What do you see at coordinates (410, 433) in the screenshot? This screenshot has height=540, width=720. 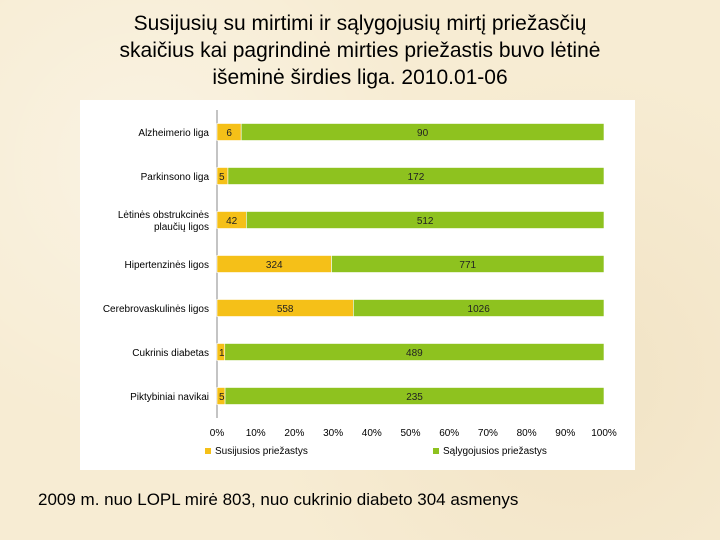 I see `x-tick-label: 50%` at bounding box center [410, 433].